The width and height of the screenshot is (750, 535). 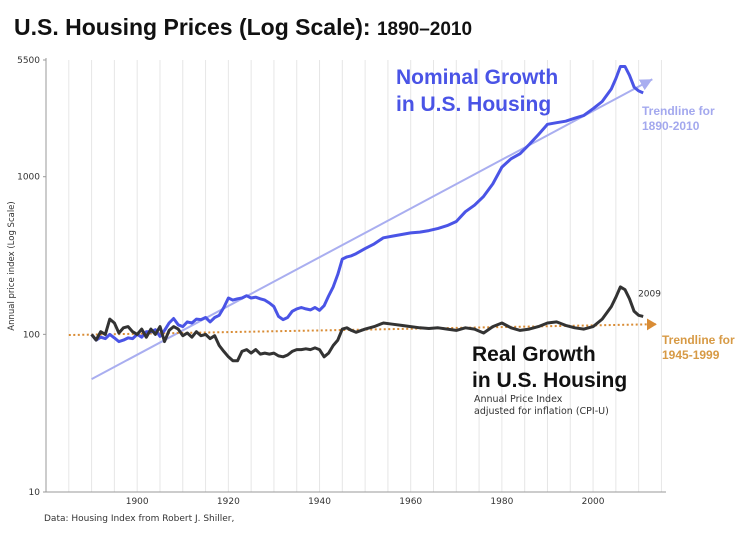 I want to click on label-trend-real-line2: 1945-1999, so click(x=691, y=355).